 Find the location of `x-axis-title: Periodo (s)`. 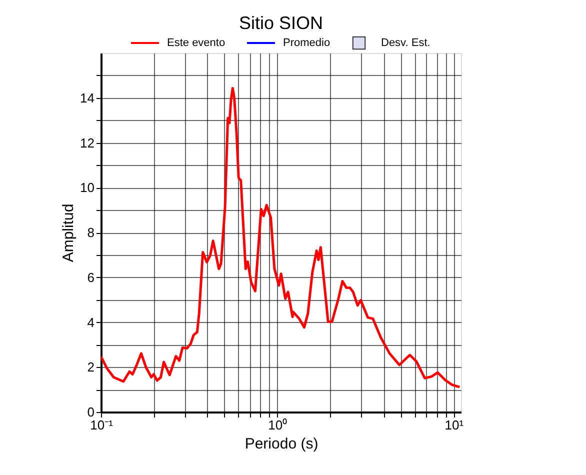

x-axis-title: Periodo (s) is located at coordinates (281, 444).